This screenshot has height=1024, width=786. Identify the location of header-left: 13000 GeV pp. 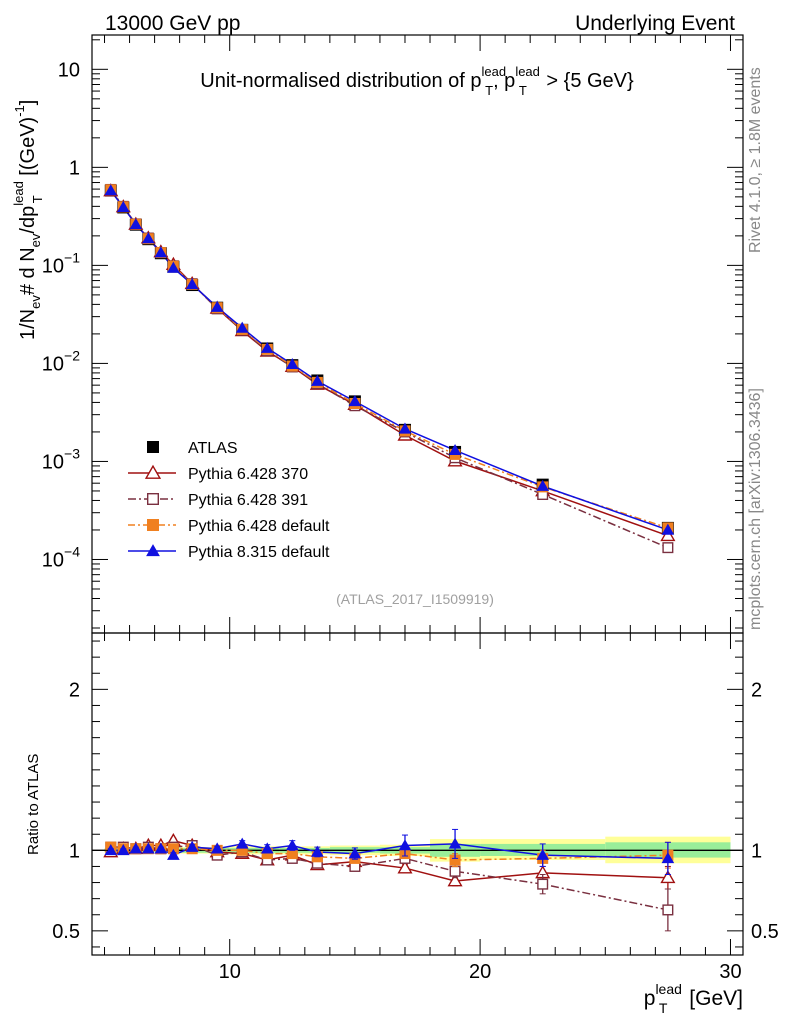
(172, 23).